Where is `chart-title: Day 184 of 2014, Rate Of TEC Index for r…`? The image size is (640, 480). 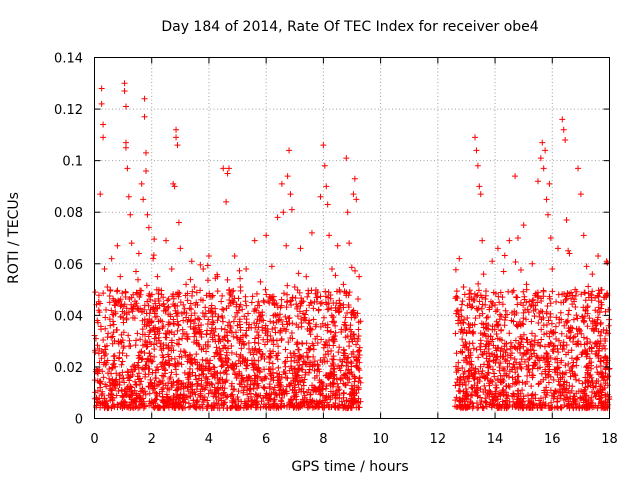 chart-title: Day 184 of 2014, Rate Of TEC Index for r… is located at coordinates (349, 27).